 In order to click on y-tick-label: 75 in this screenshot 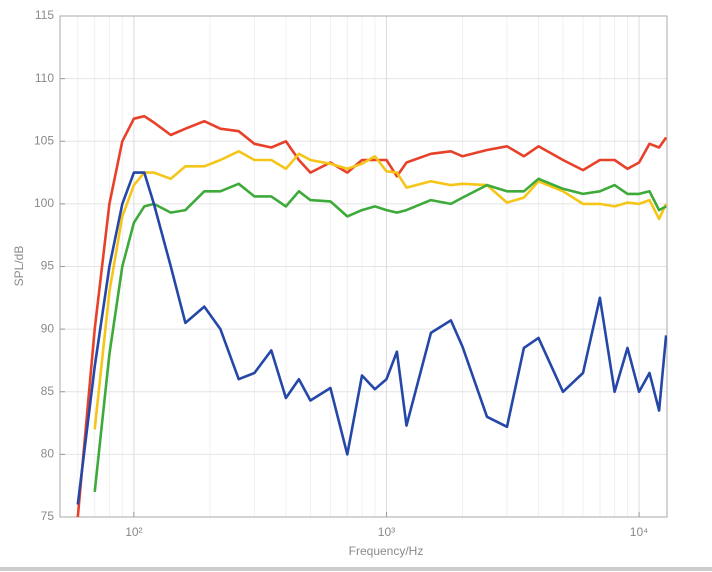, I will do `click(48, 516)`.